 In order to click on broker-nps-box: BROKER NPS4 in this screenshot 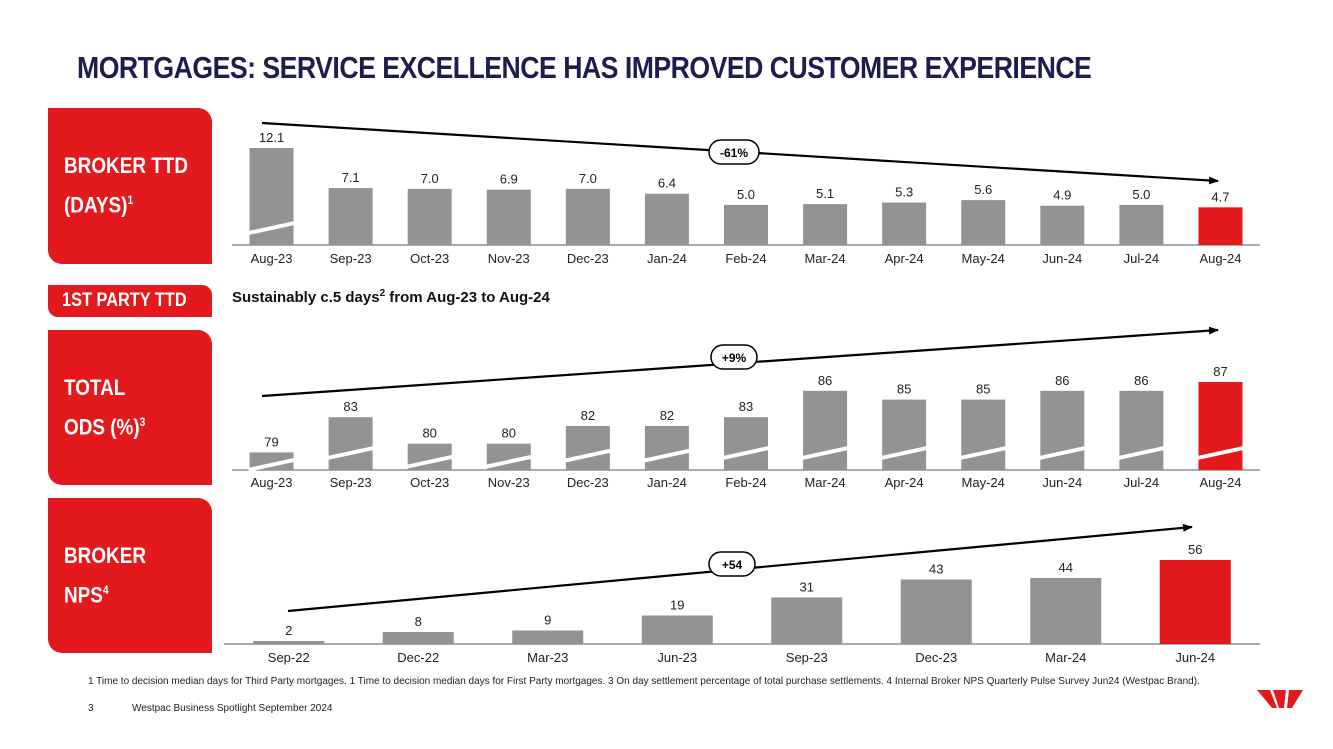, I will do `click(130, 575)`.